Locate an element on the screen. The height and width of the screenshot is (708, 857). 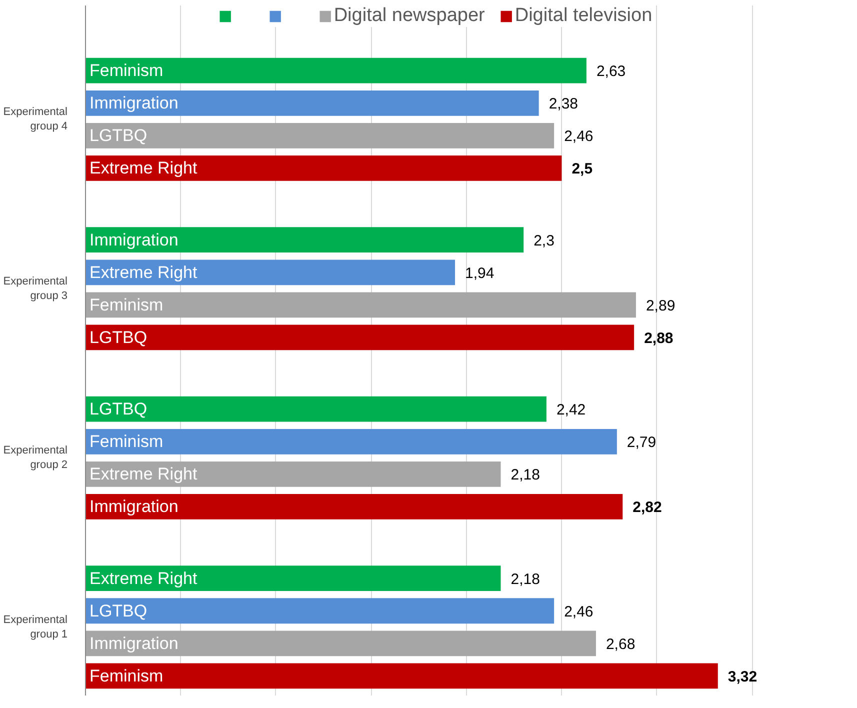
data-label: 2,89 is located at coordinates (661, 305).